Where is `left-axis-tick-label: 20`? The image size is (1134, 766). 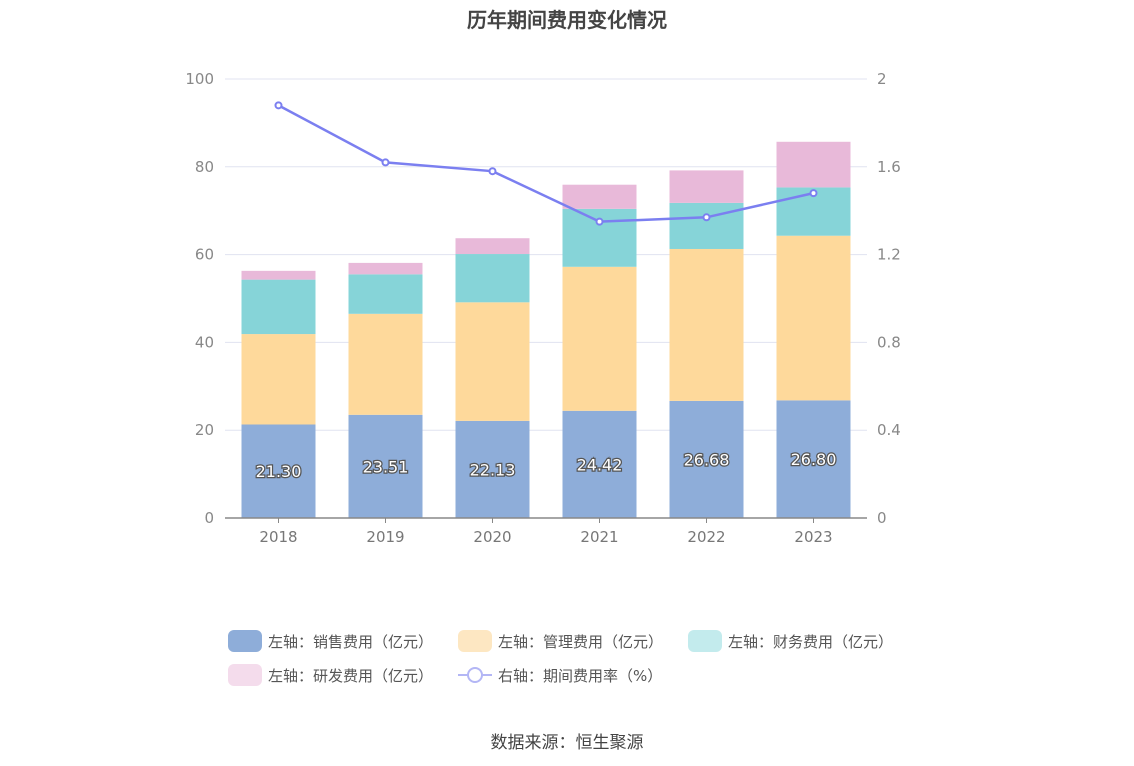 left-axis-tick-label: 20 is located at coordinates (204, 430).